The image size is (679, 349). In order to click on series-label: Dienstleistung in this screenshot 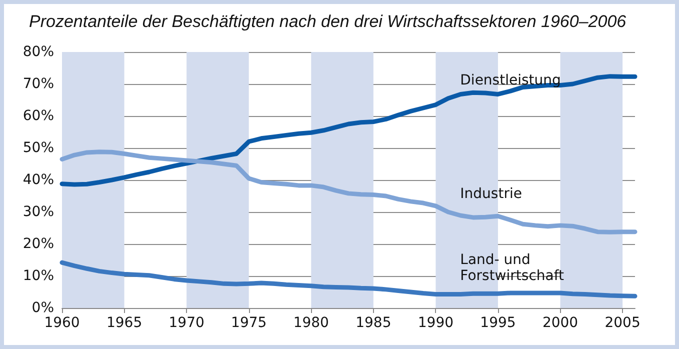, I will do `click(510, 80)`.